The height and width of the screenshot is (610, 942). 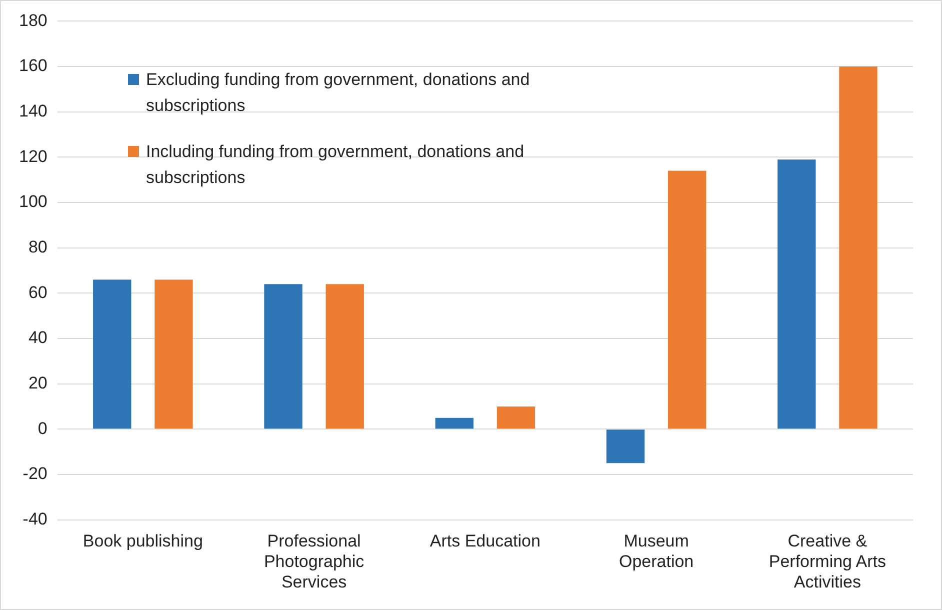 What do you see at coordinates (485, 541) in the screenshot?
I see `x-tick-label: Arts Education` at bounding box center [485, 541].